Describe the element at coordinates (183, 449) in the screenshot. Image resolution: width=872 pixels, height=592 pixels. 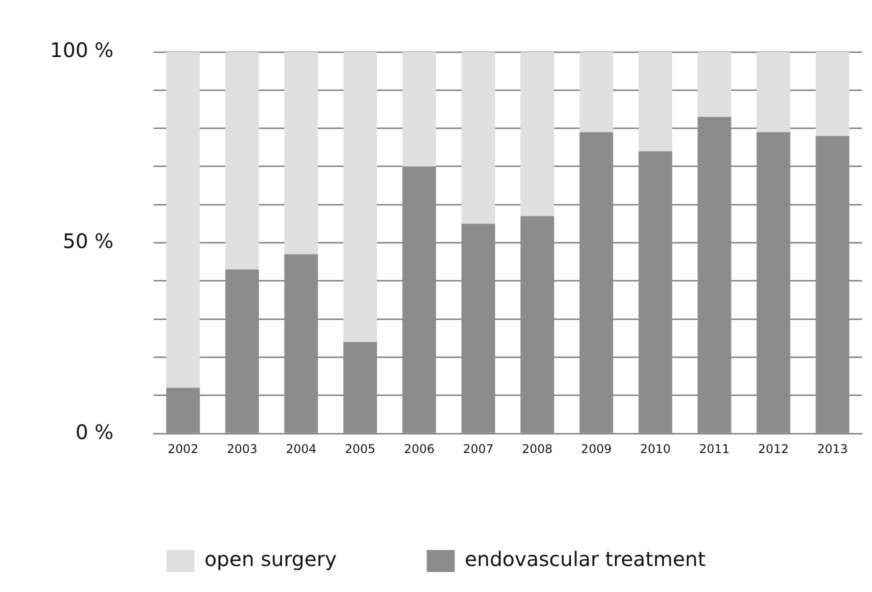
I see `x-tick-label: 2002` at that location.